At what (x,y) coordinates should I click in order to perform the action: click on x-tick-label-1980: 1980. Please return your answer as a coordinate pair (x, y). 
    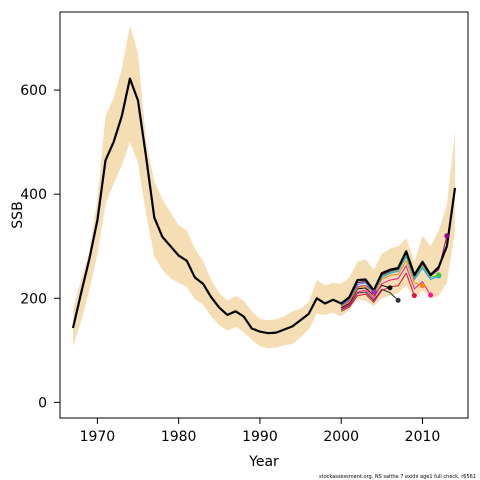
    Looking at the image, I should click on (179, 437).